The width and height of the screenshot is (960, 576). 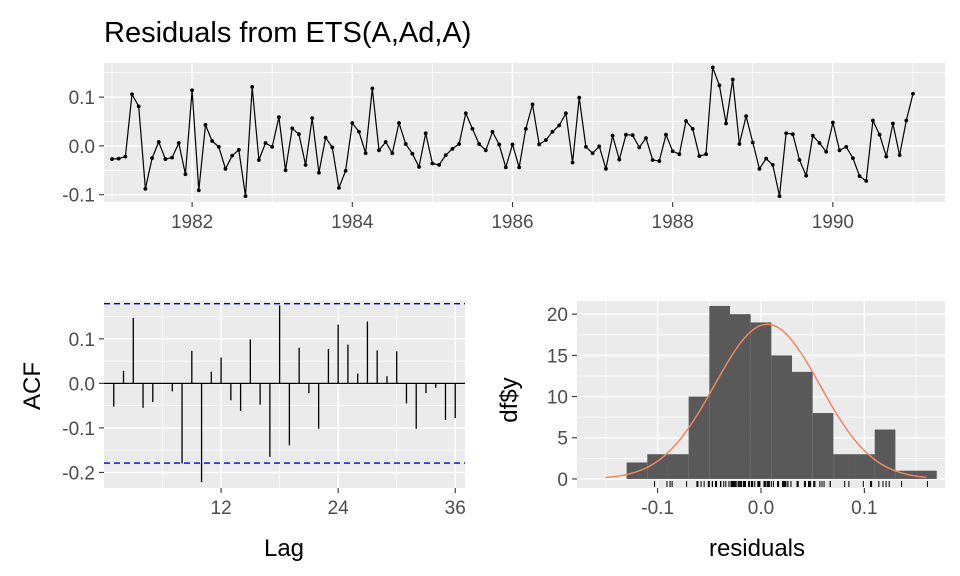 What do you see at coordinates (562, 480) in the screenshot?
I see `y-tick-label: 0` at bounding box center [562, 480].